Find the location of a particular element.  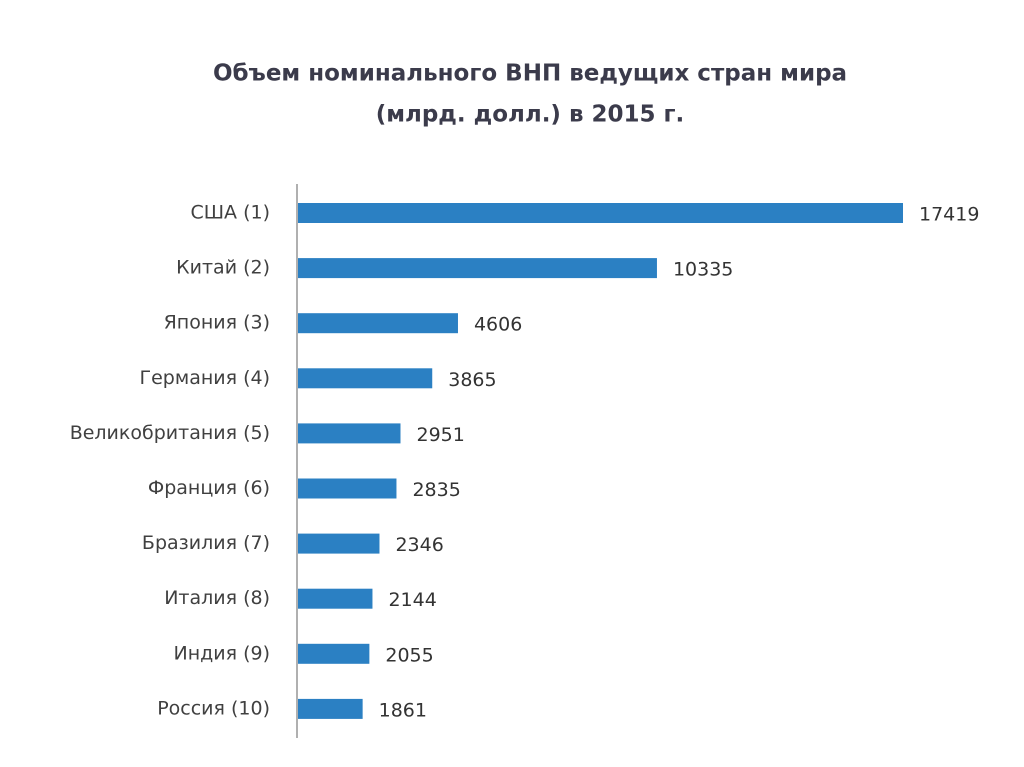

category-label: Япония (3) is located at coordinates (217, 323).